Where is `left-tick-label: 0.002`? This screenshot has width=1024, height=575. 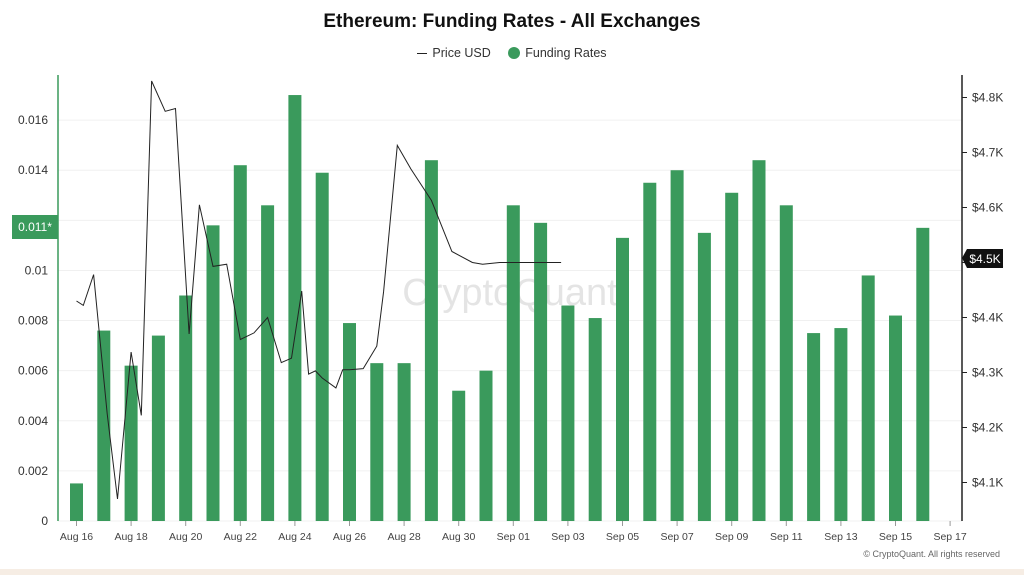
left-tick-label: 0.002 is located at coordinates (33, 471).